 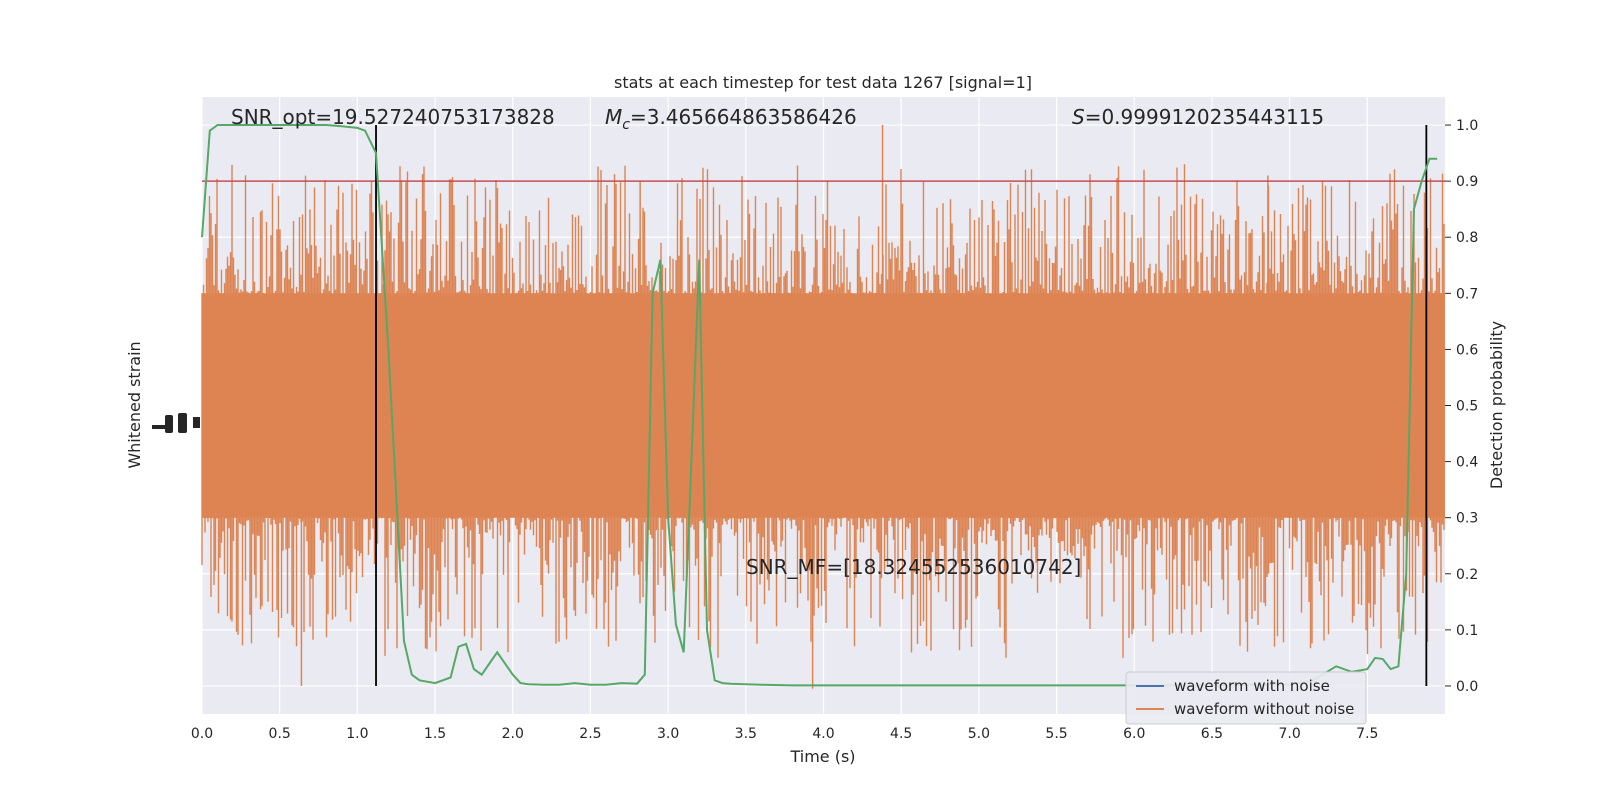 I want to click on y-tick-label: 0.8, so click(x=1467, y=238).